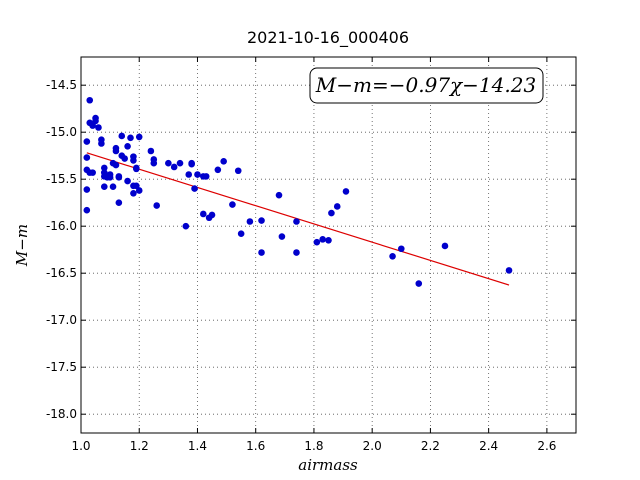 The width and height of the screenshot is (640, 480). I want to click on x-tick-label: 1.8, so click(313, 446).